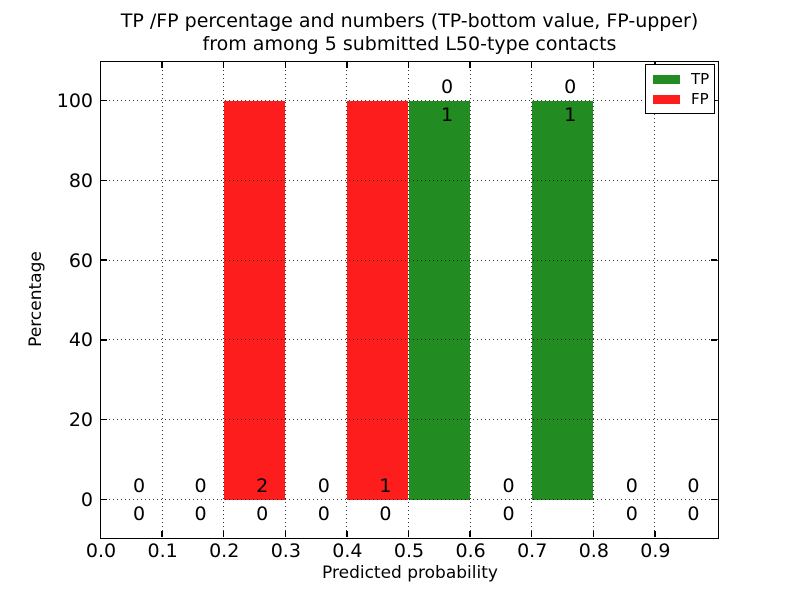 The height and width of the screenshot is (600, 800). Describe the element at coordinates (655, 299) in the screenshot. I see `grid-line-x-0.9` at that location.